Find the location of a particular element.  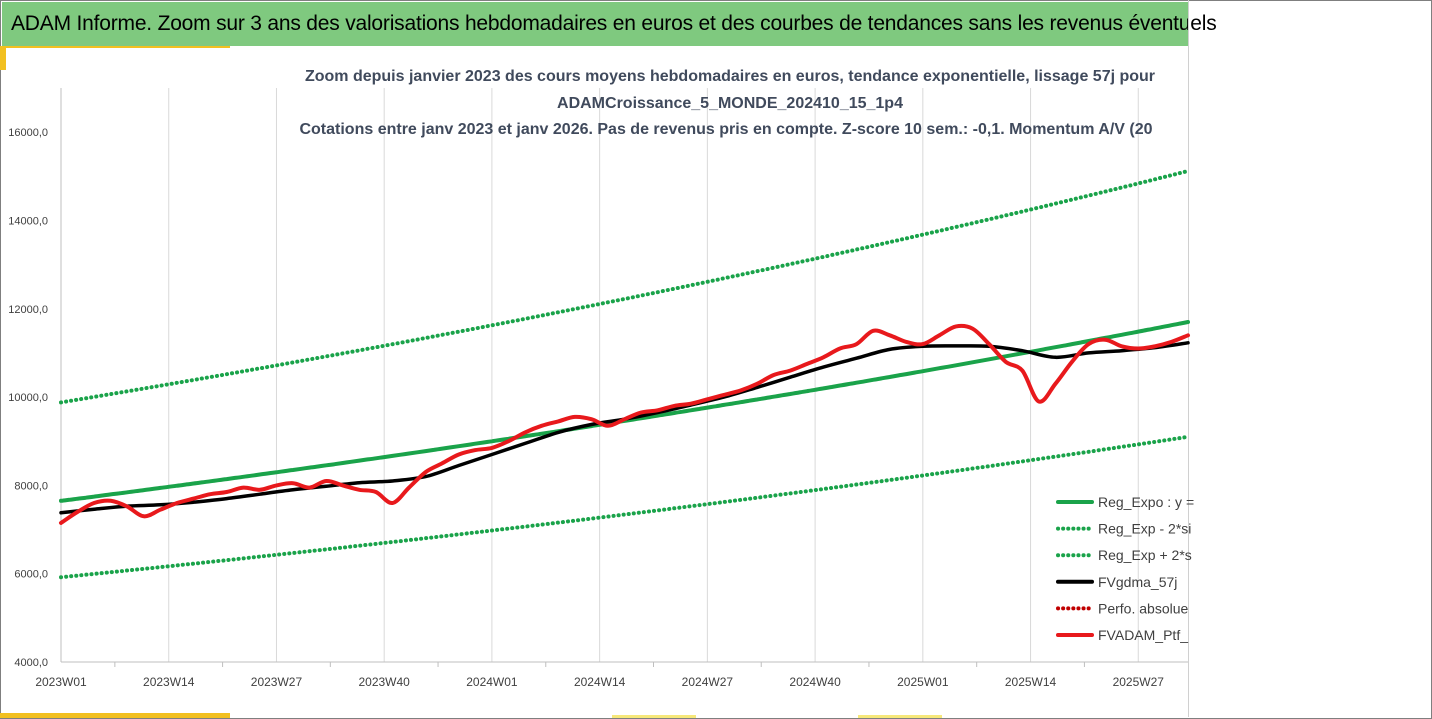

y-tick-label: 16000,0 is located at coordinates (28, 133).